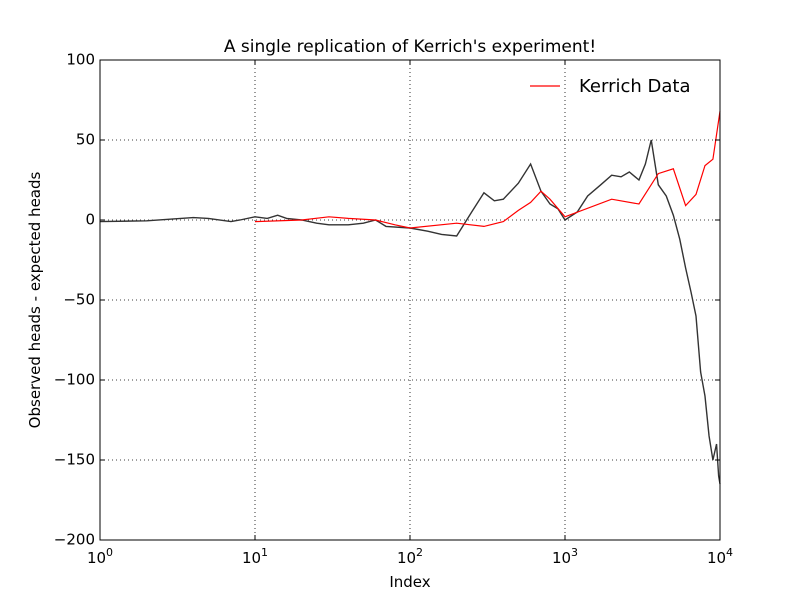 The height and width of the screenshot is (600, 800). I want to click on y-tick-label: 100, so click(80, 60).